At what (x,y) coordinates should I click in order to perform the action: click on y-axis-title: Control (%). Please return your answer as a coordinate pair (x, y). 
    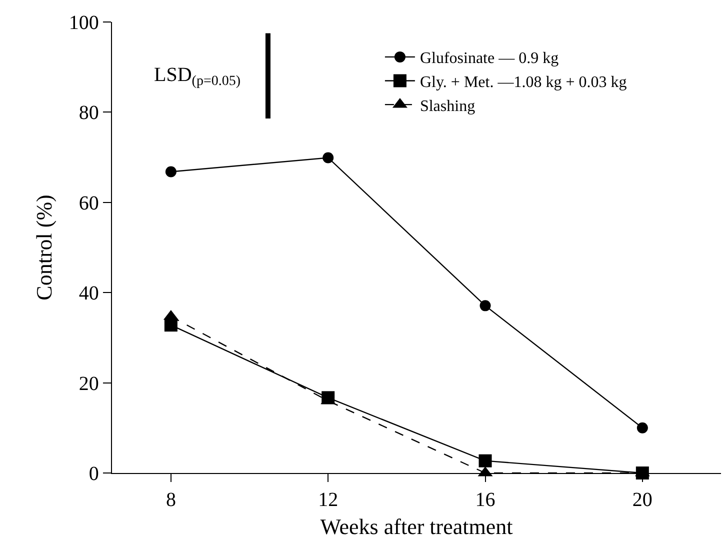
    Looking at the image, I should click on (44, 247).